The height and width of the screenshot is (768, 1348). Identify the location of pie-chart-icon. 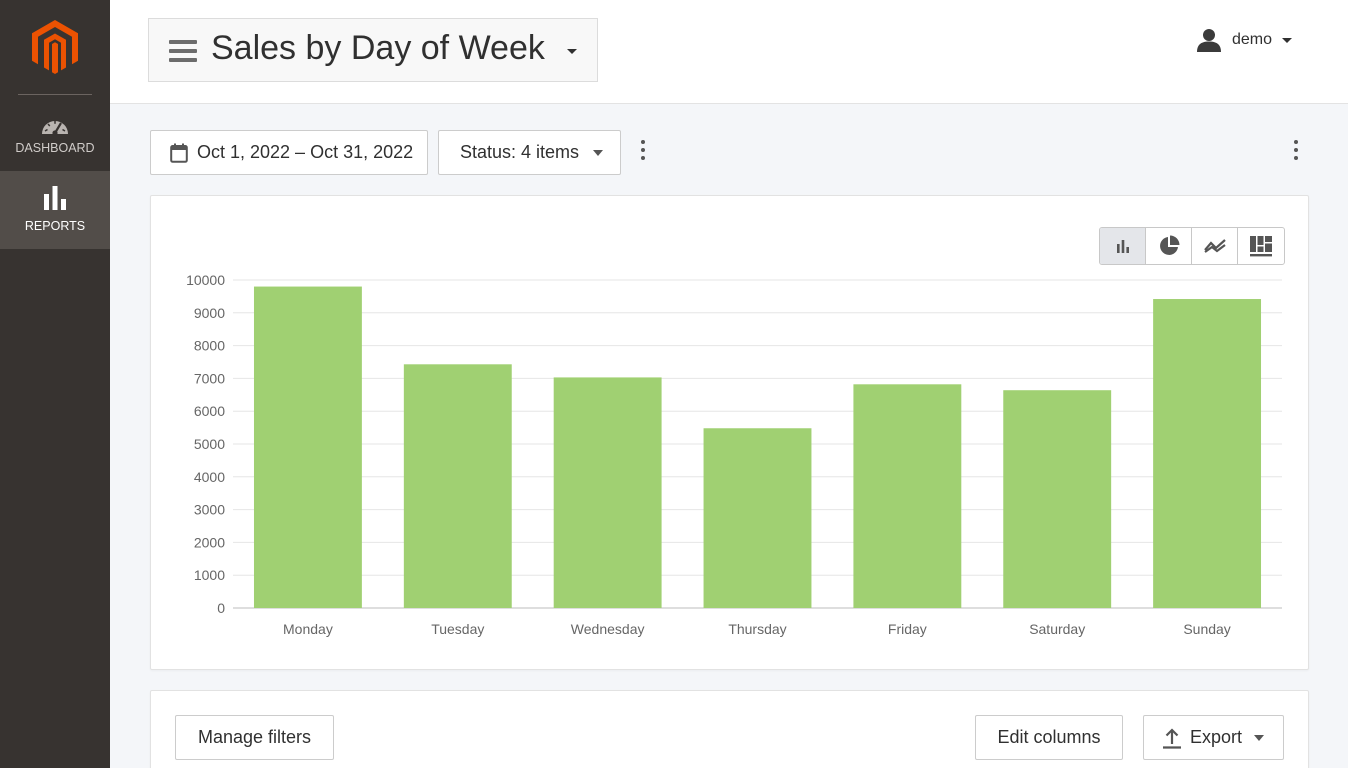
(1169, 245).